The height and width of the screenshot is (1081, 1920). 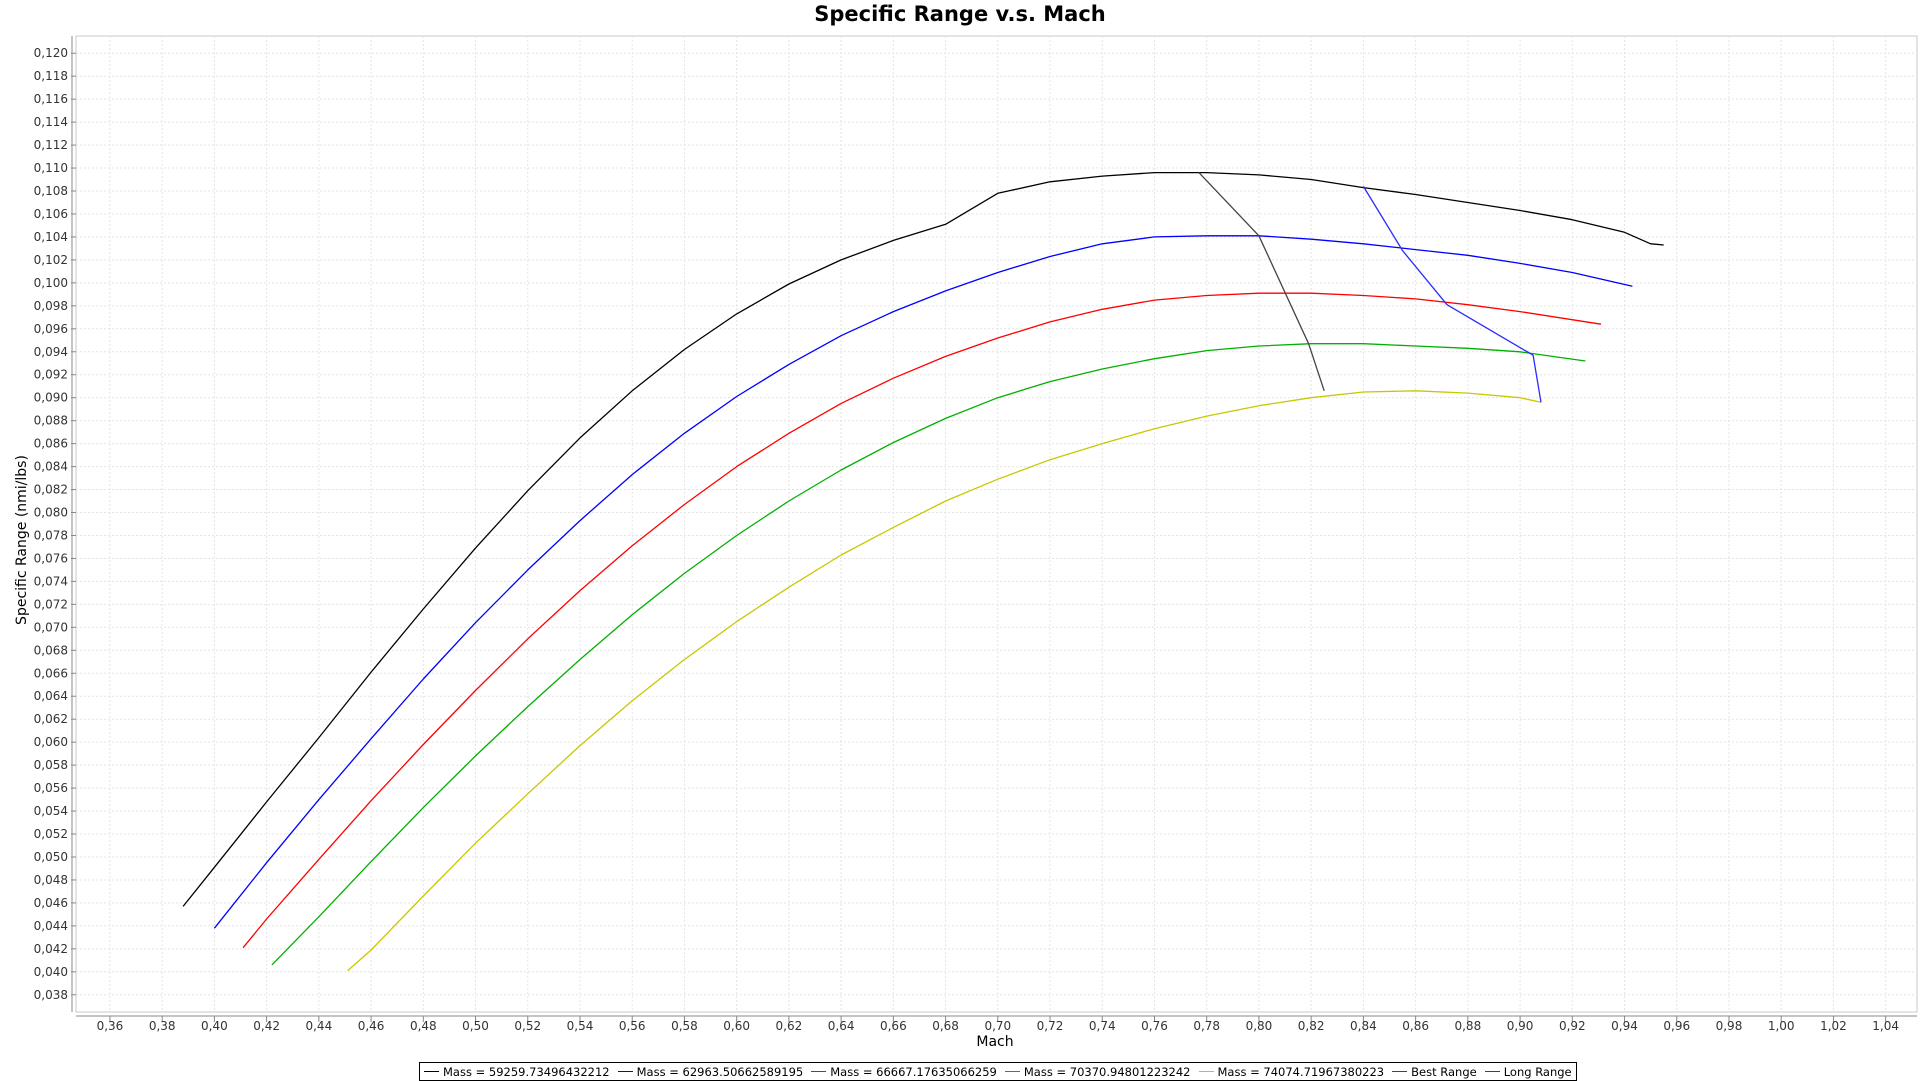 What do you see at coordinates (51, 995) in the screenshot?
I see `y-tick-label: 0,038` at bounding box center [51, 995].